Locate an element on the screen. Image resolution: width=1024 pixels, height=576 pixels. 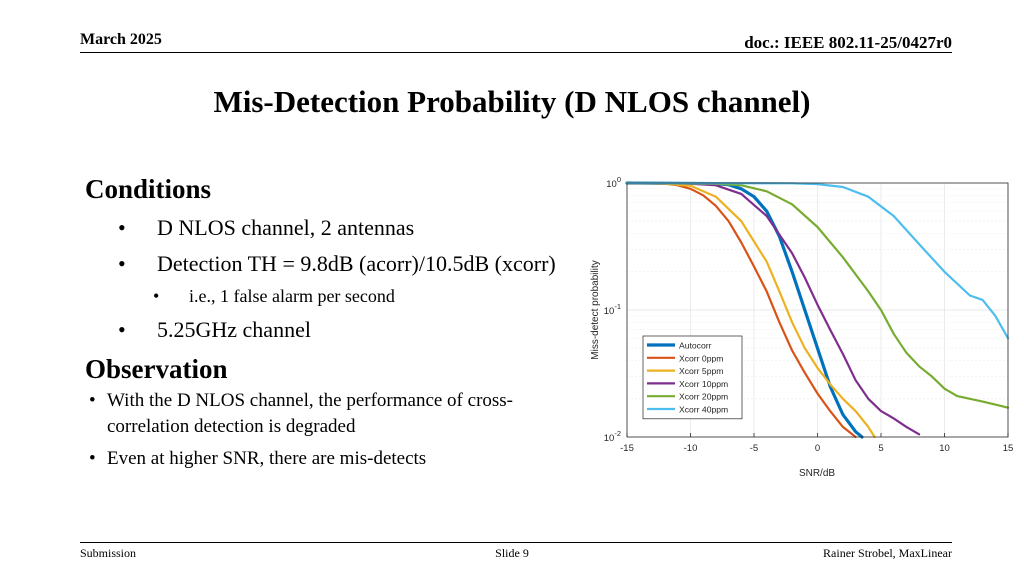
y-axis-label: Miss-detect probability is located at coordinates (595, 309).